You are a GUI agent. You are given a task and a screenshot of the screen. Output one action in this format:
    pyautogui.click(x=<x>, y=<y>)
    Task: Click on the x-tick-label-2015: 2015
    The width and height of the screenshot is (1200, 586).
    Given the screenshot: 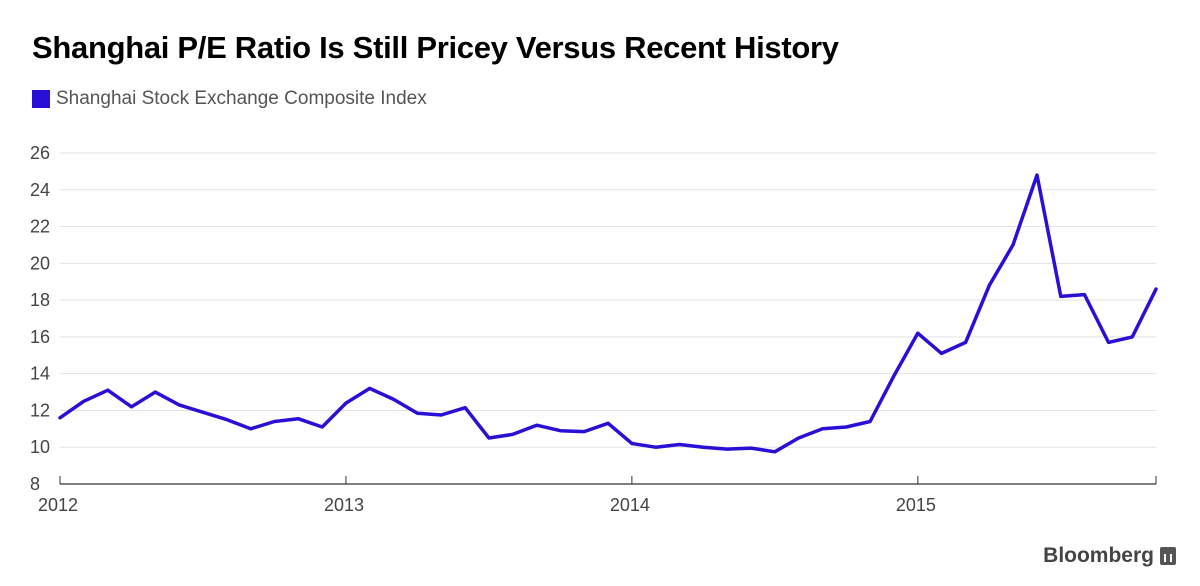 What is the action you would take?
    pyautogui.click(x=916, y=505)
    